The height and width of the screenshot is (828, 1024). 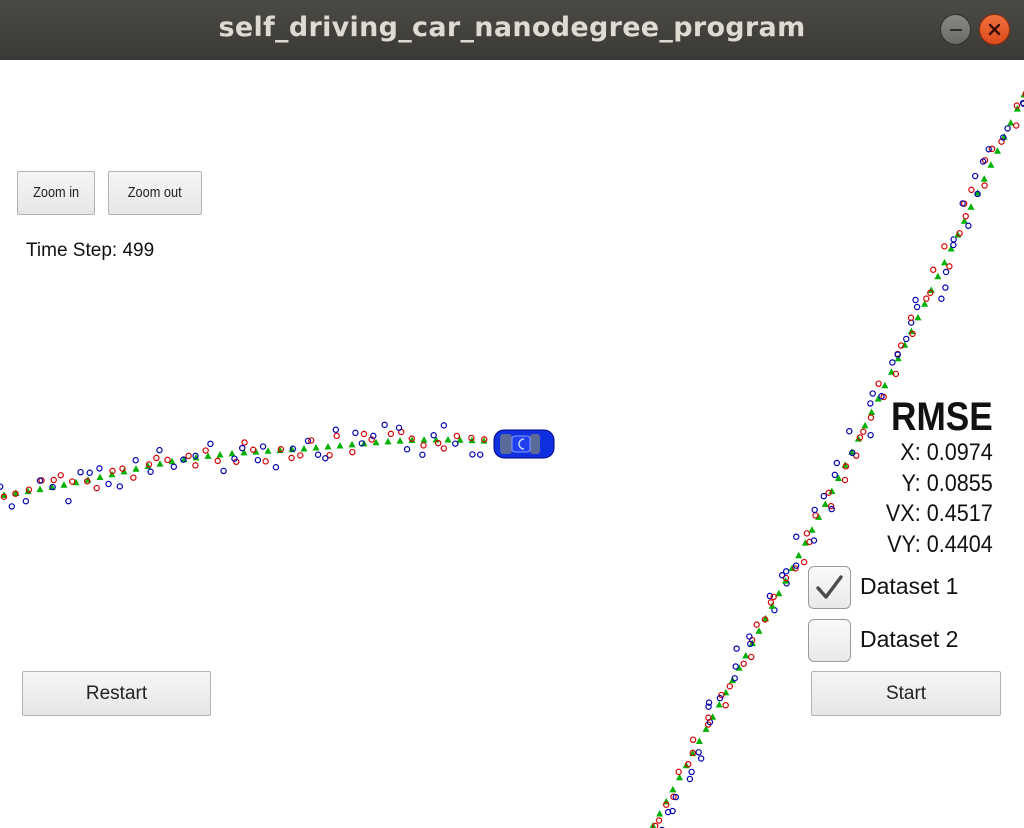 I want to click on rmse-vx: VX: 0.4517, so click(x=939, y=513).